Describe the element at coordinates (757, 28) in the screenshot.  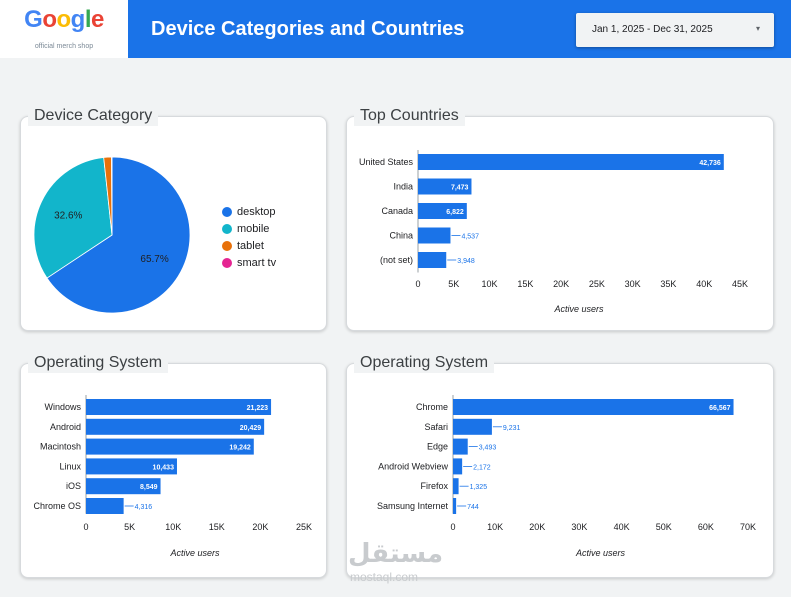
I see `chevron-down-icon: ▾` at that location.